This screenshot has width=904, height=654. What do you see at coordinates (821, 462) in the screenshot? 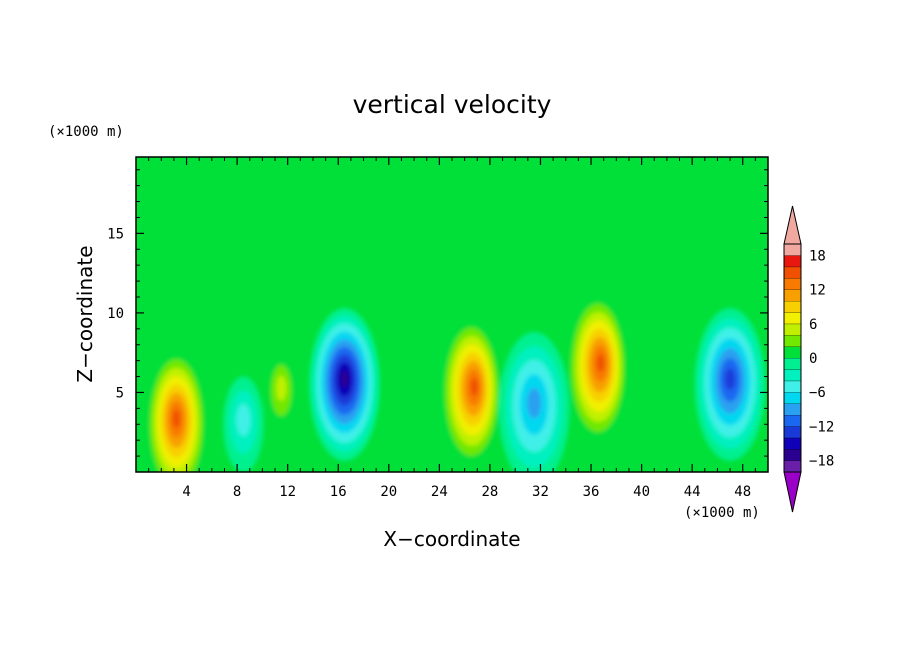
I see `colorbar-label: −18` at bounding box center [821, 462].